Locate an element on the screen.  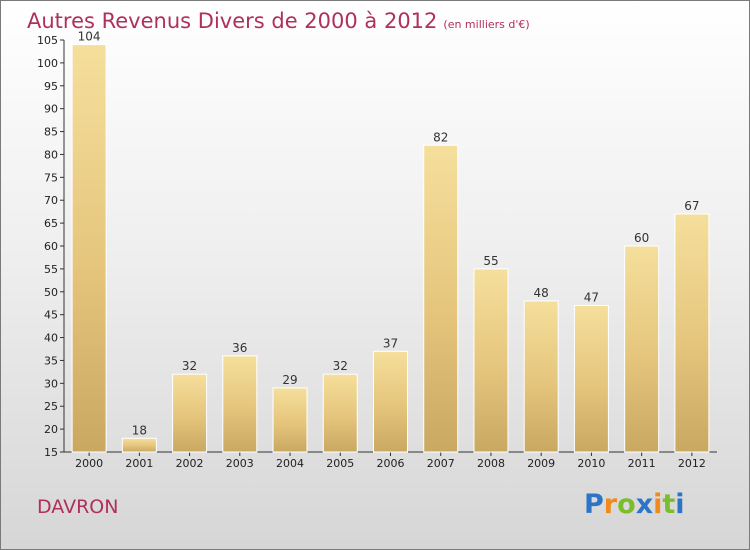
chart-title-text: Autres Revenus Divers de 2000 à 2012 is located at coordinates (232, 21).